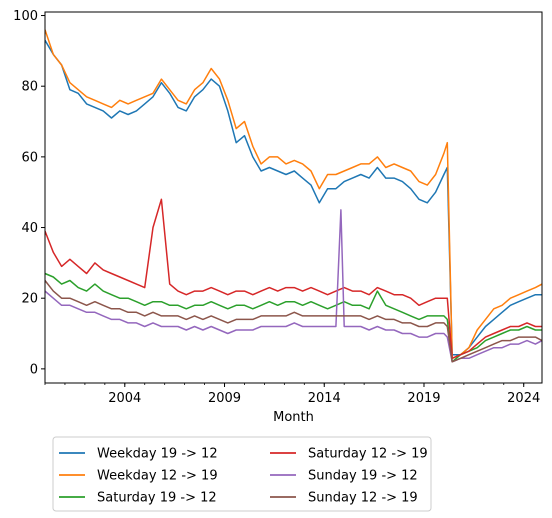  What do you see at coordinates (324, 398) in the screenshot?
I see `x-tick-label: 2014` at bounding box center [324, 398].